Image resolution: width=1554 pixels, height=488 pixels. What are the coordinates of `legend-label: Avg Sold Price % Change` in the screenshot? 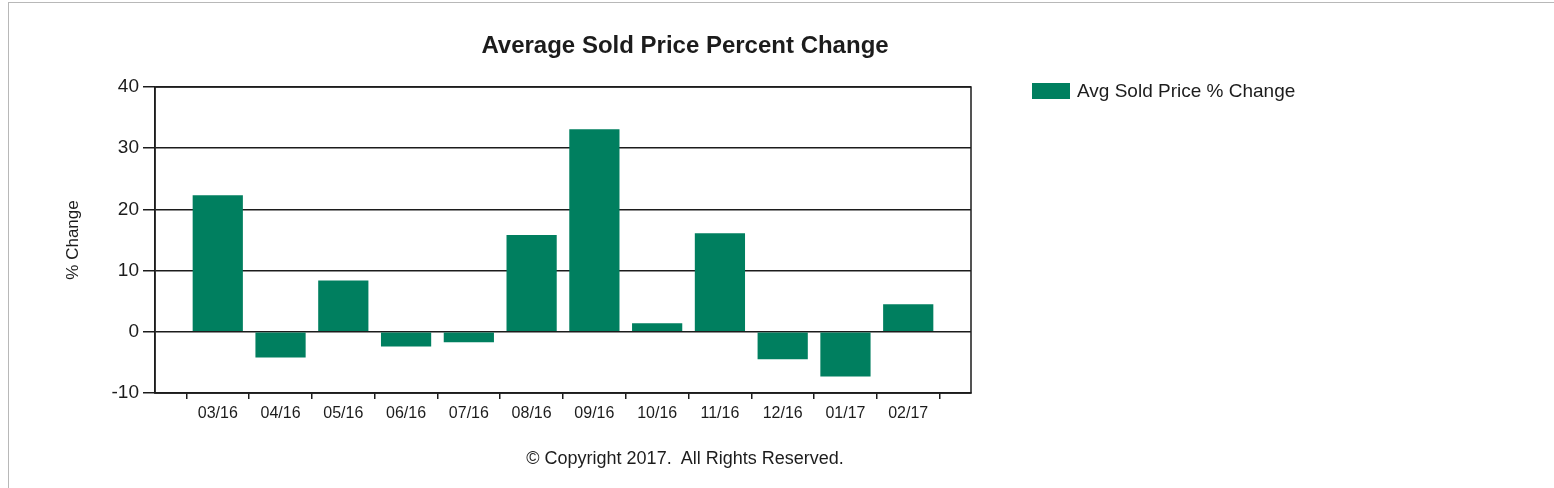 It's located at (1186, 91).